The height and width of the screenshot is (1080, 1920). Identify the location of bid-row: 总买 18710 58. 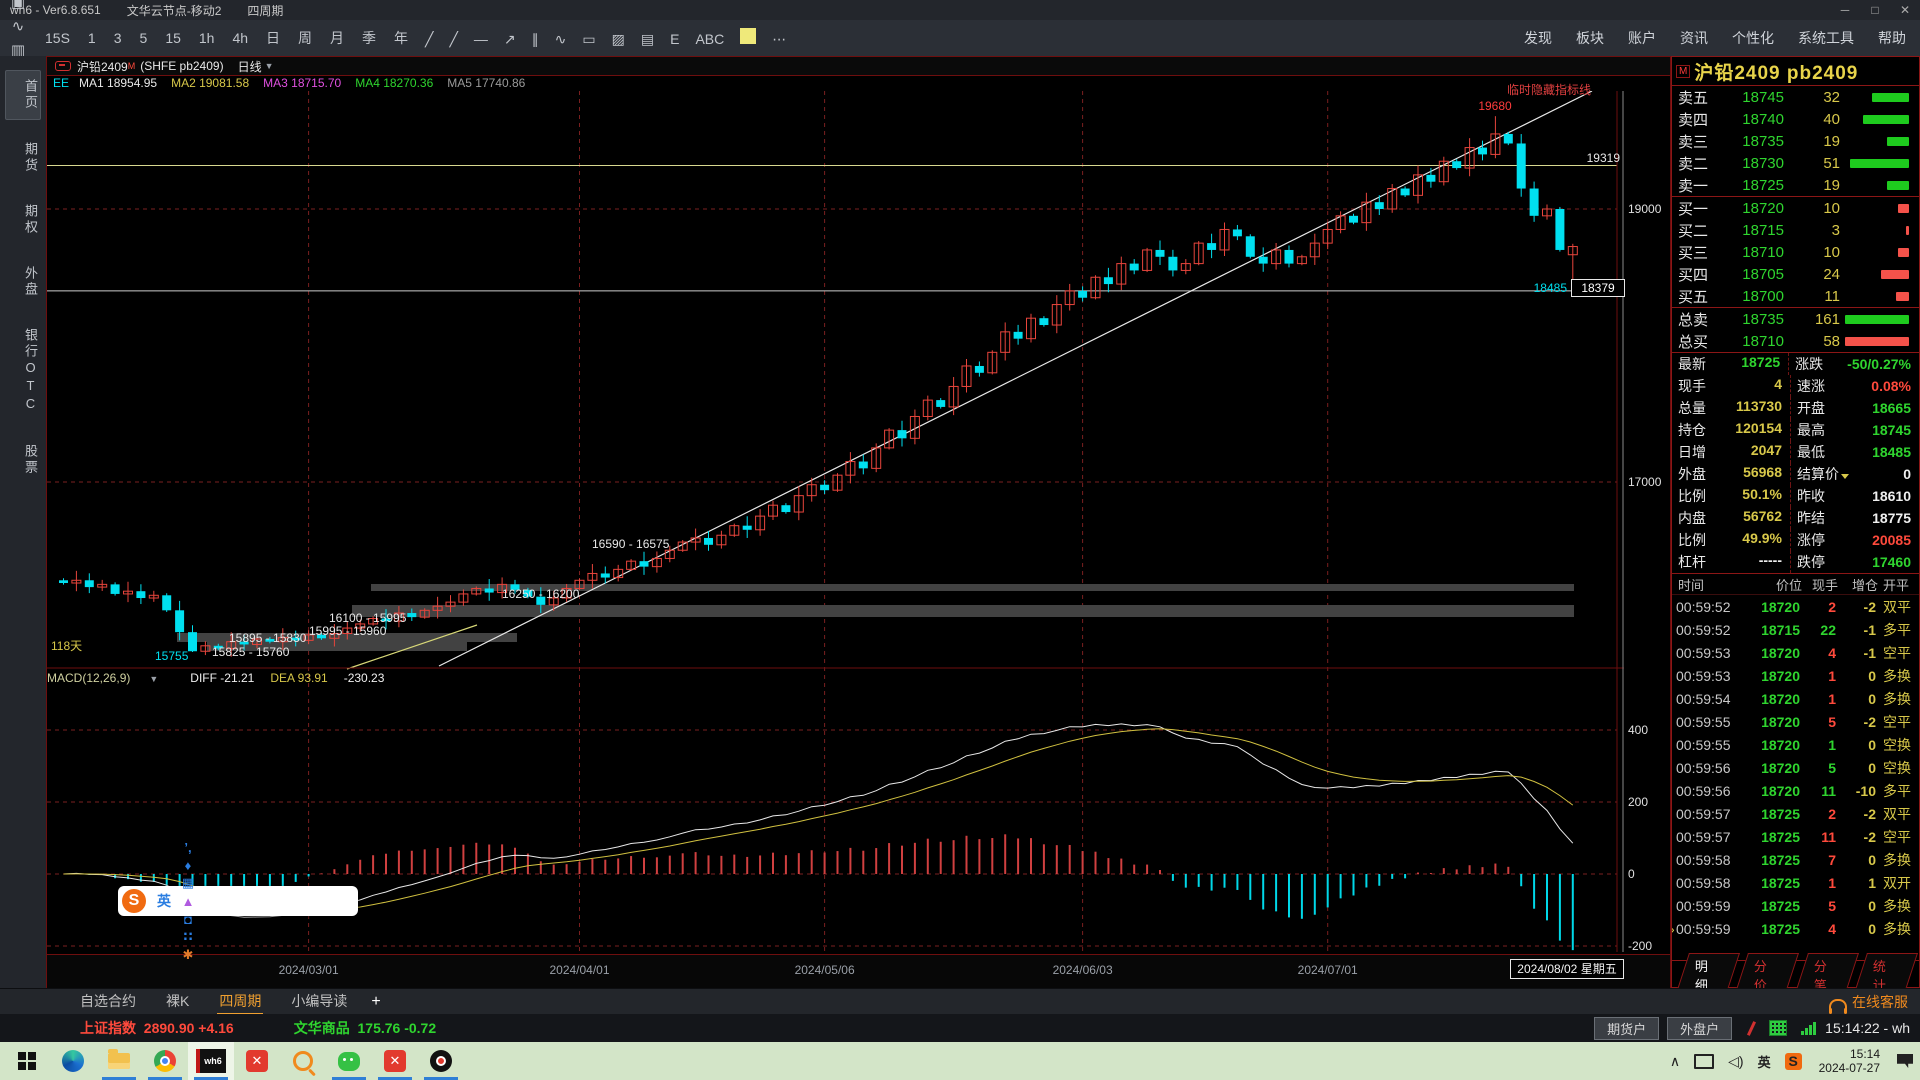
(1795, 341).